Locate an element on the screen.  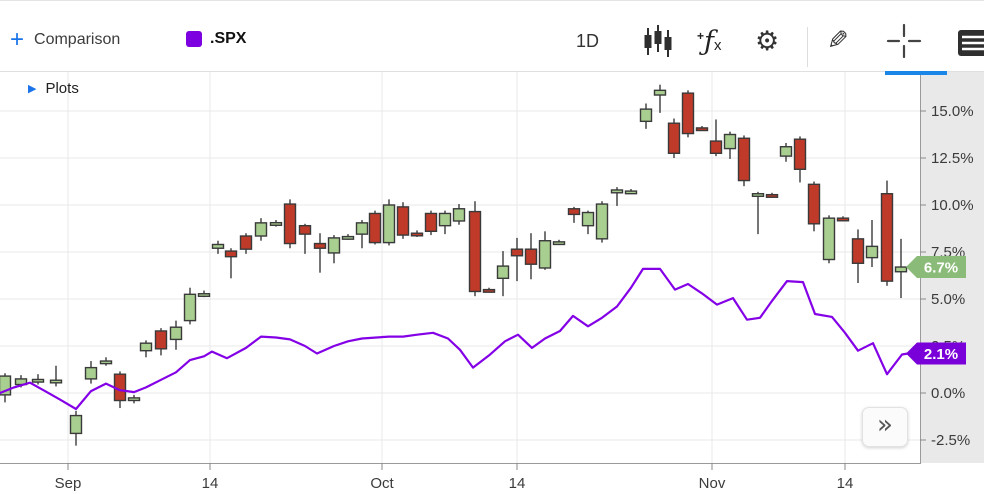
timeframe-button: 1D is located at coordinates (588, 40).